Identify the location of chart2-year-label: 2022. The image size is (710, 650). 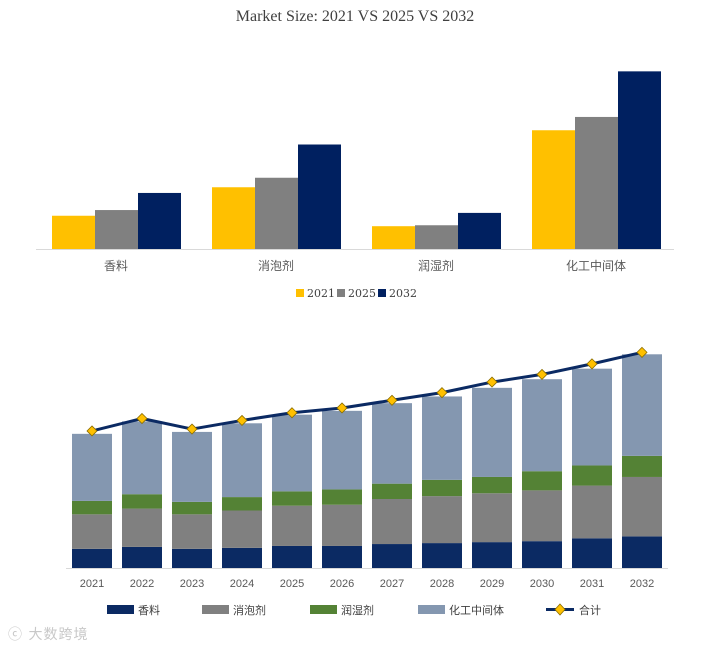
(142, 584).